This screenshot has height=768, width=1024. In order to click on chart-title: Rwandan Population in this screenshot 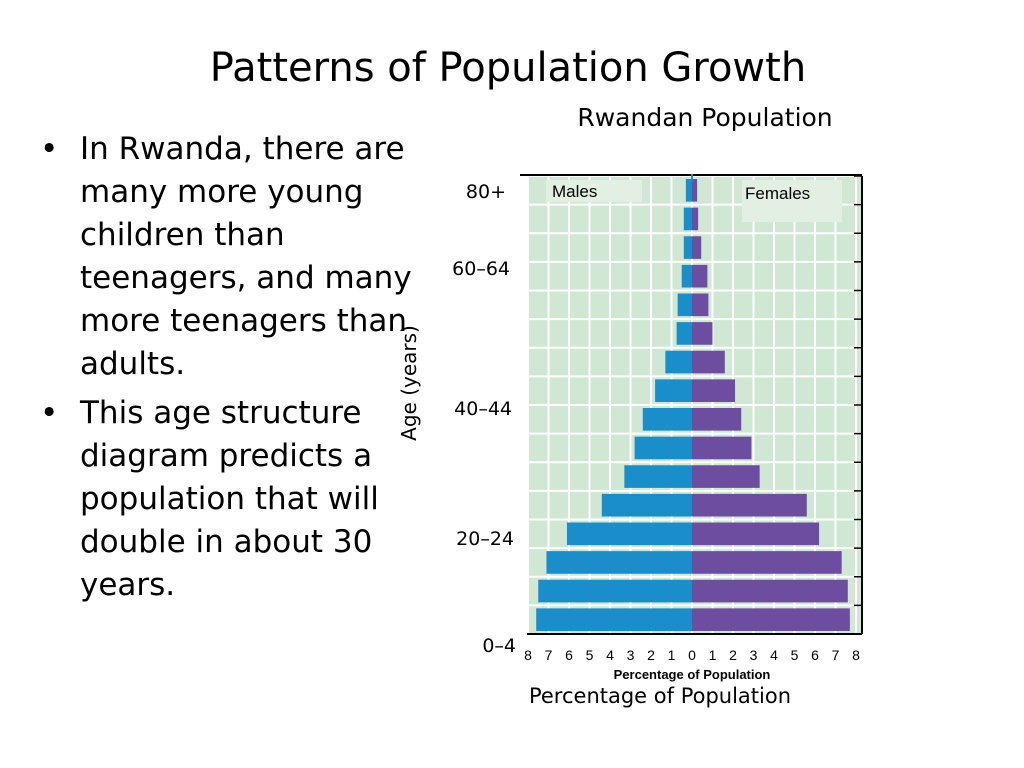, I will do `click(705, 117)`.